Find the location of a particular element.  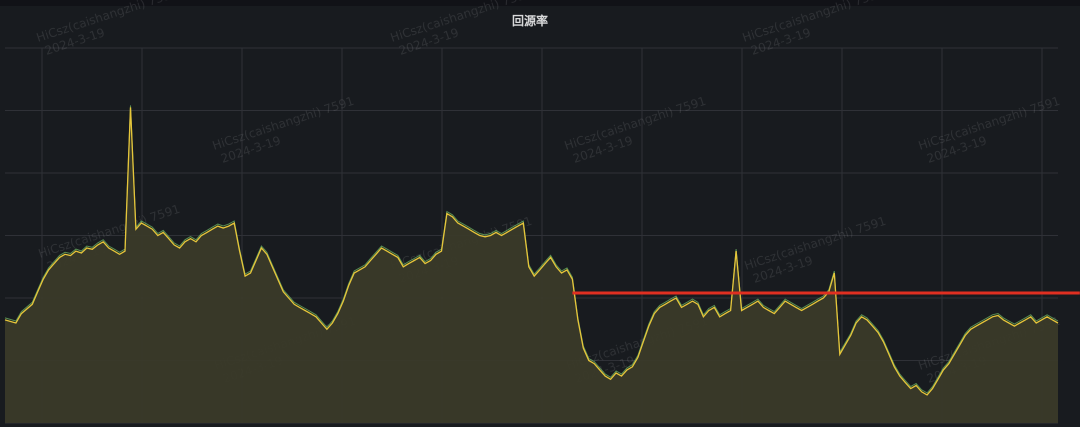

panel-title: 回源率 is located at coordinates (529, 21).